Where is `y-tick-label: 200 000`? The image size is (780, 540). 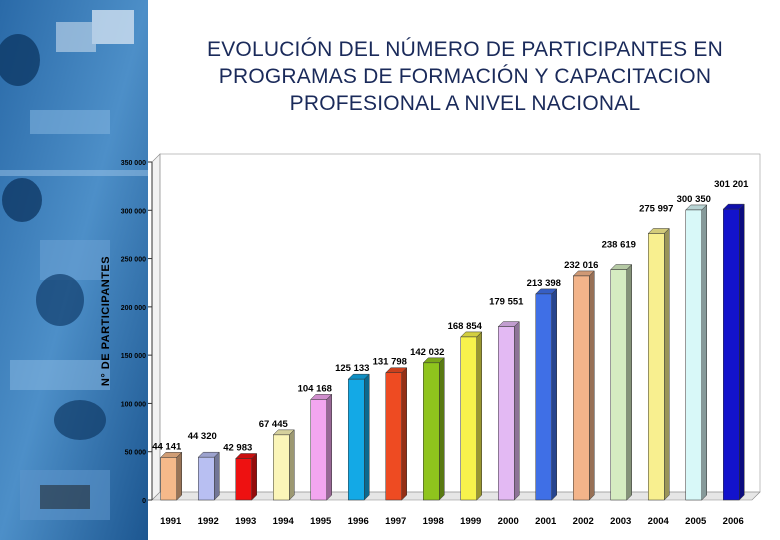
y-tick-label: 200 000 is located at coordinates (133, 308).